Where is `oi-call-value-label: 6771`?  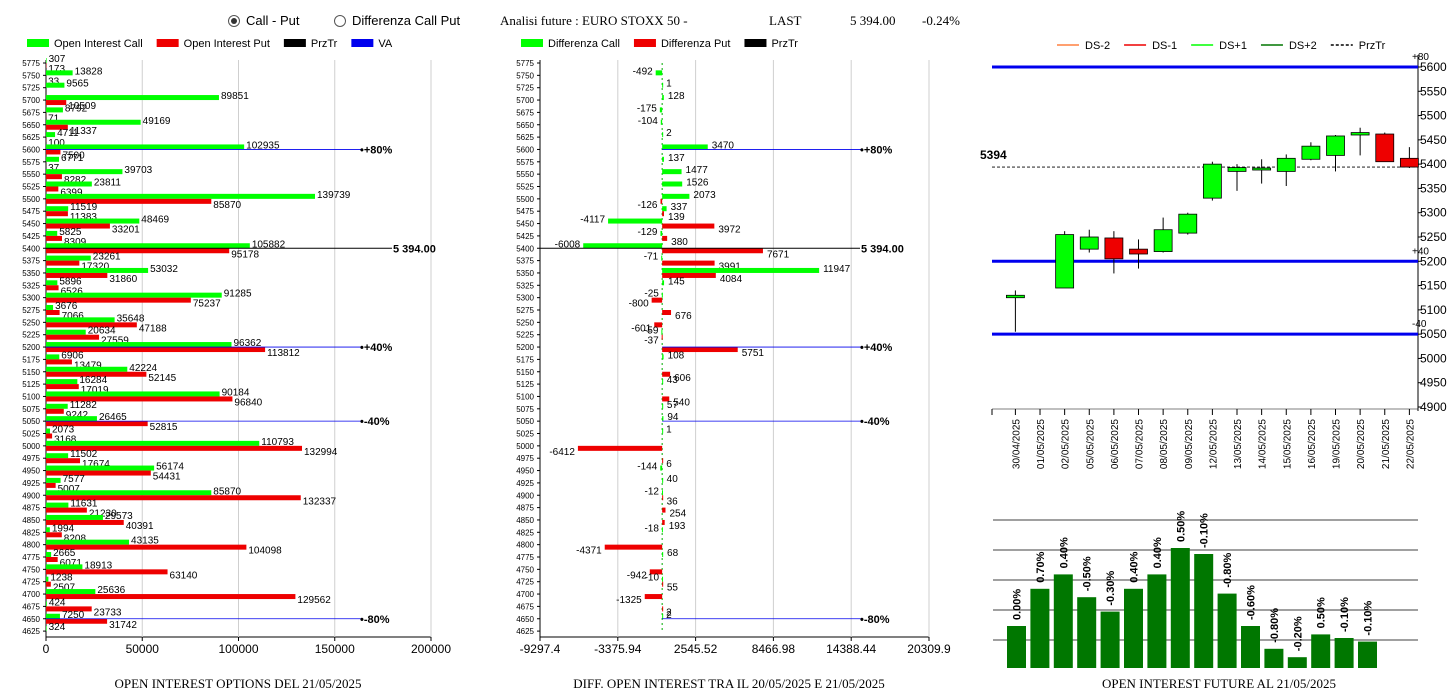 oi-call-value-label: 6771 is located at coordinates (72, 158).